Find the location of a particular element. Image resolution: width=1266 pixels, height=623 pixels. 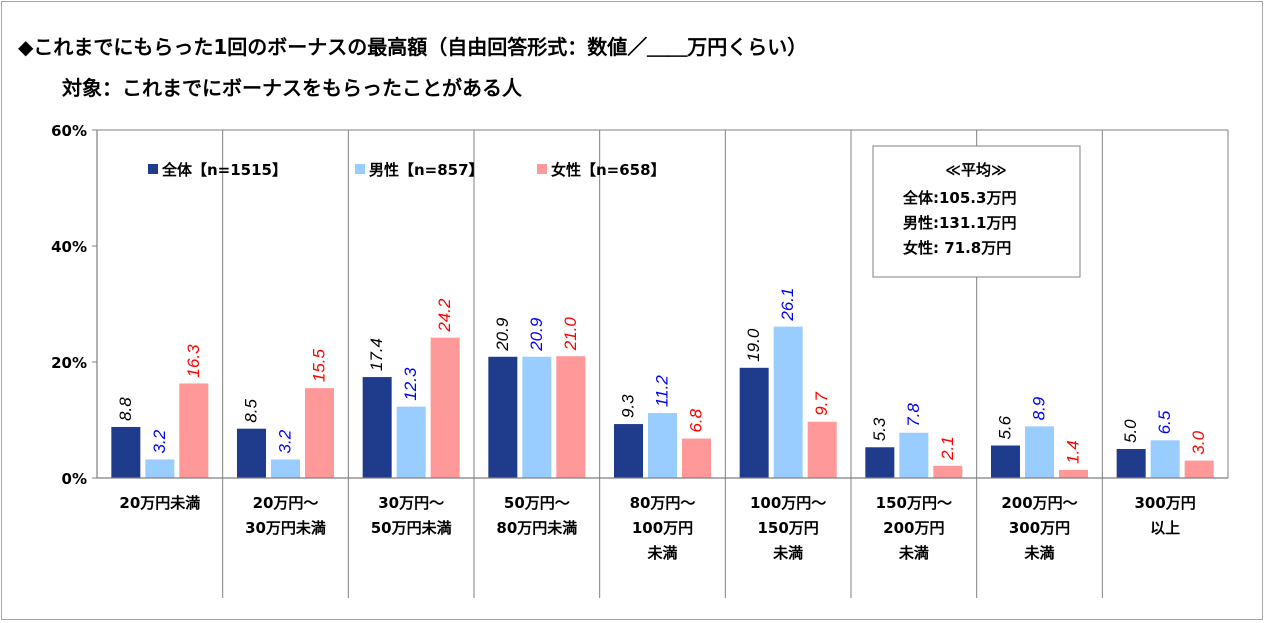

data-label: 8.5 is located at coordinates (251, 411).